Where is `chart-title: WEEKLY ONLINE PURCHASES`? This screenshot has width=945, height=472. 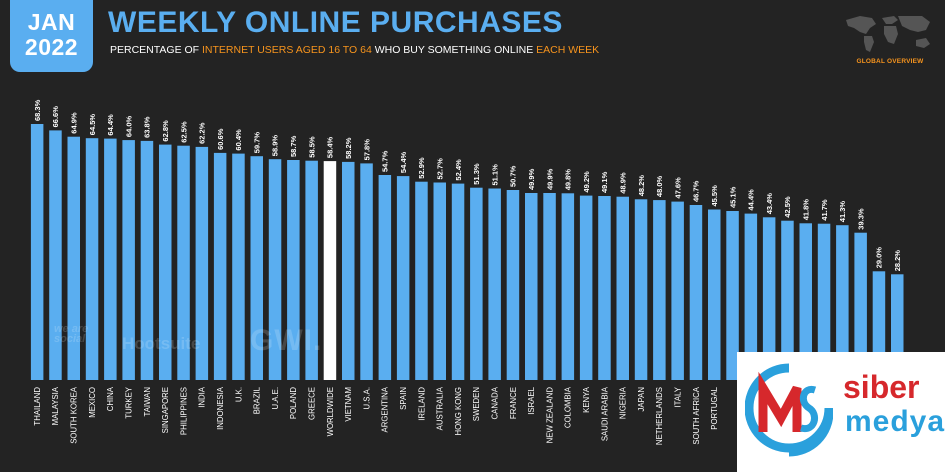 chart-title: WEEKLY ONLINE PURCHASES is located at coordinates (335, 22).